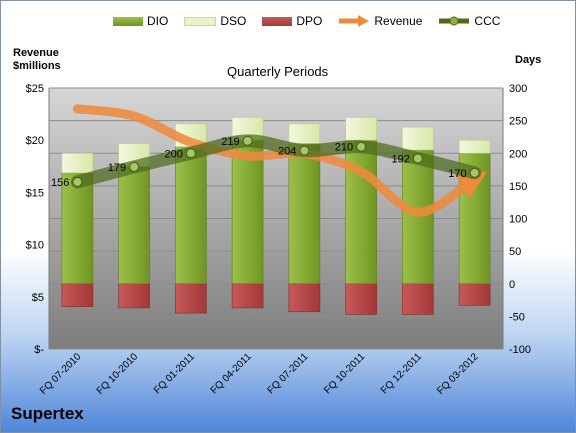 The image size is (576, 433). I want to click on legend-item-dso: DSO, so click(215, 21).